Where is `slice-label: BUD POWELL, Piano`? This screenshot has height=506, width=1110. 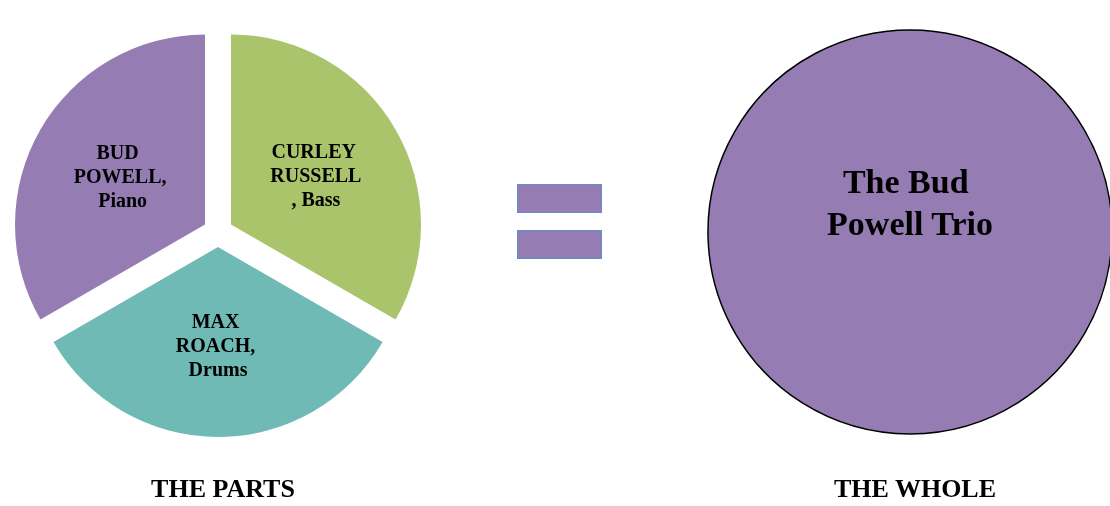
slice-label: BUD POWELL, Piano is located at coordinates (120, 175).